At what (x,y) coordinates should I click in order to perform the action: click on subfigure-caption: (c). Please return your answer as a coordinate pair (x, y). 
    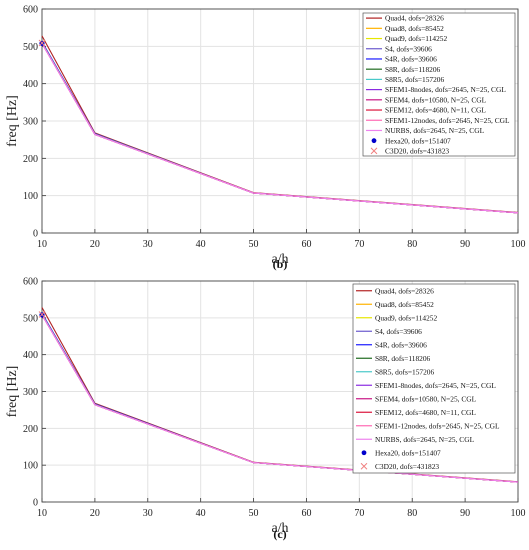
    Looking at the image, I should click on (279, 534).